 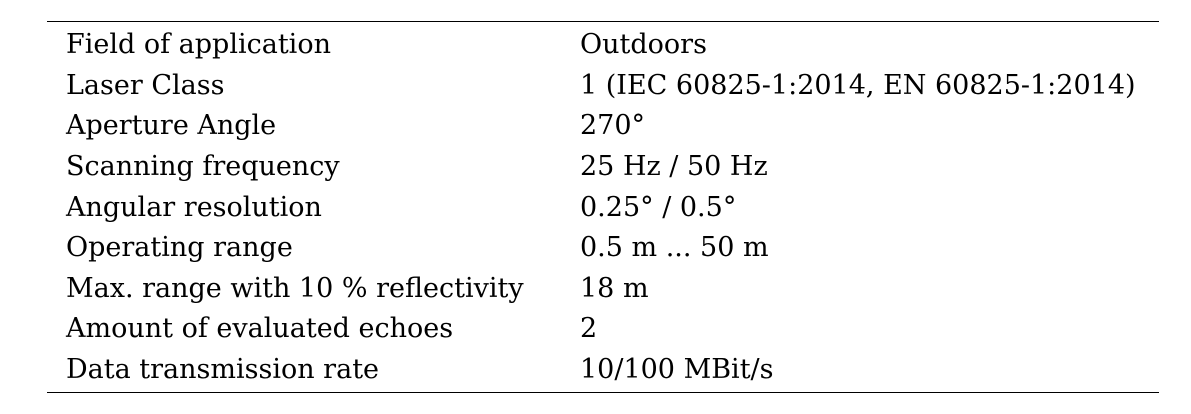 What do you see at coordinates (223, 370) in the screenshot?
I see `field-label: Data transmission rate` at bounding box center [223, 370].